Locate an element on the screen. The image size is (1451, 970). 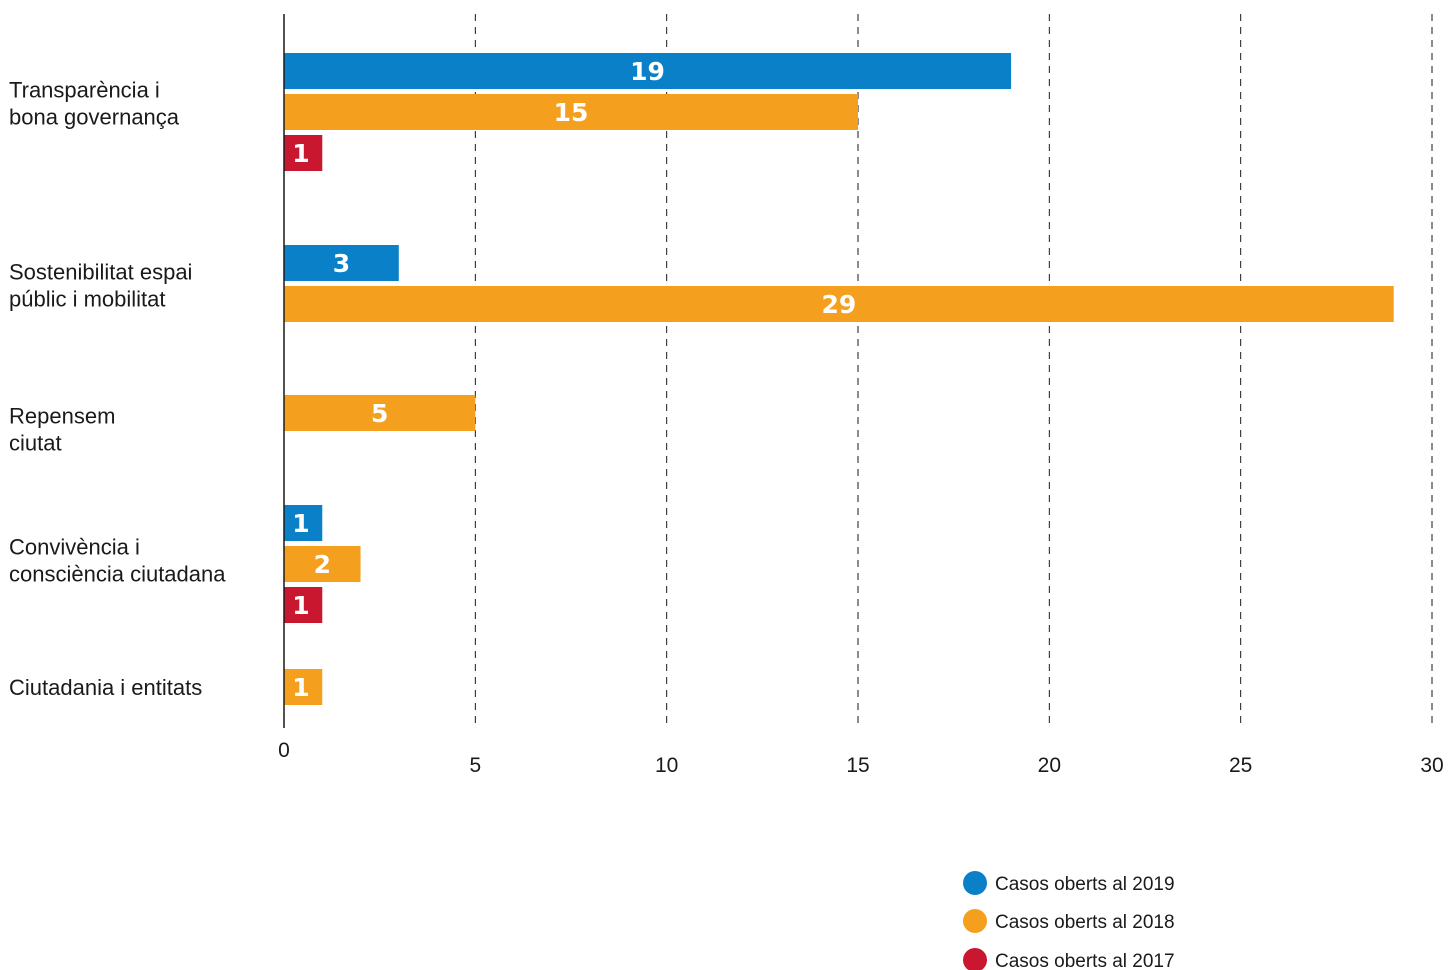
category-label: Repensem ciutat is located at coordinates (62, 430).